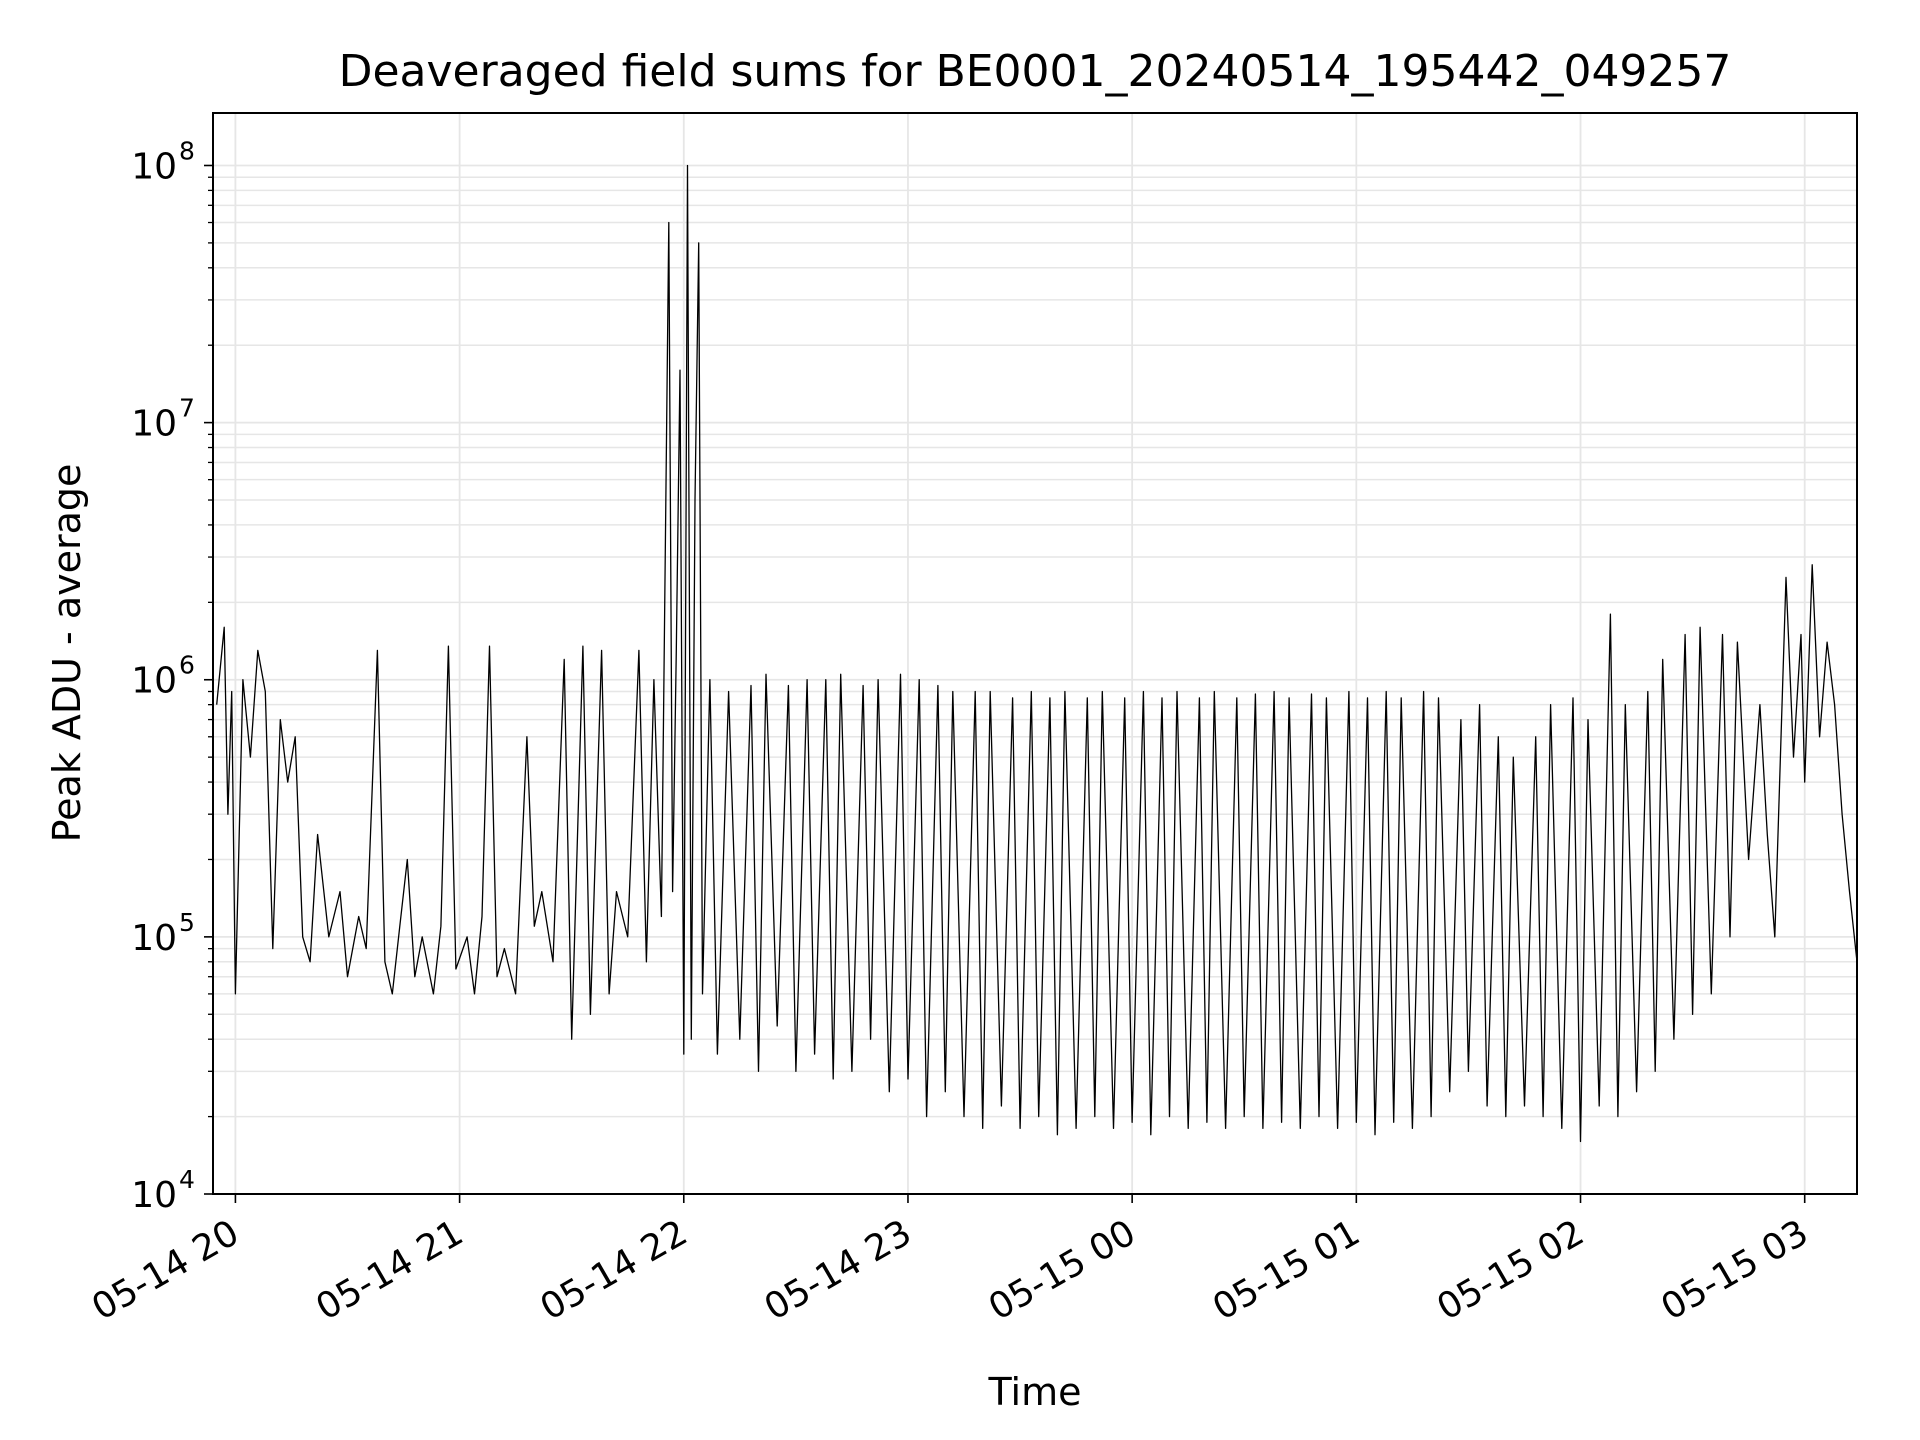 The width and height of the screenshot is (1920, 1440). What do you see at coordinates (187, 1179) in the screenshot?
I see `y-tick-label-exponent: 4` at bounding box center [187, 1179].